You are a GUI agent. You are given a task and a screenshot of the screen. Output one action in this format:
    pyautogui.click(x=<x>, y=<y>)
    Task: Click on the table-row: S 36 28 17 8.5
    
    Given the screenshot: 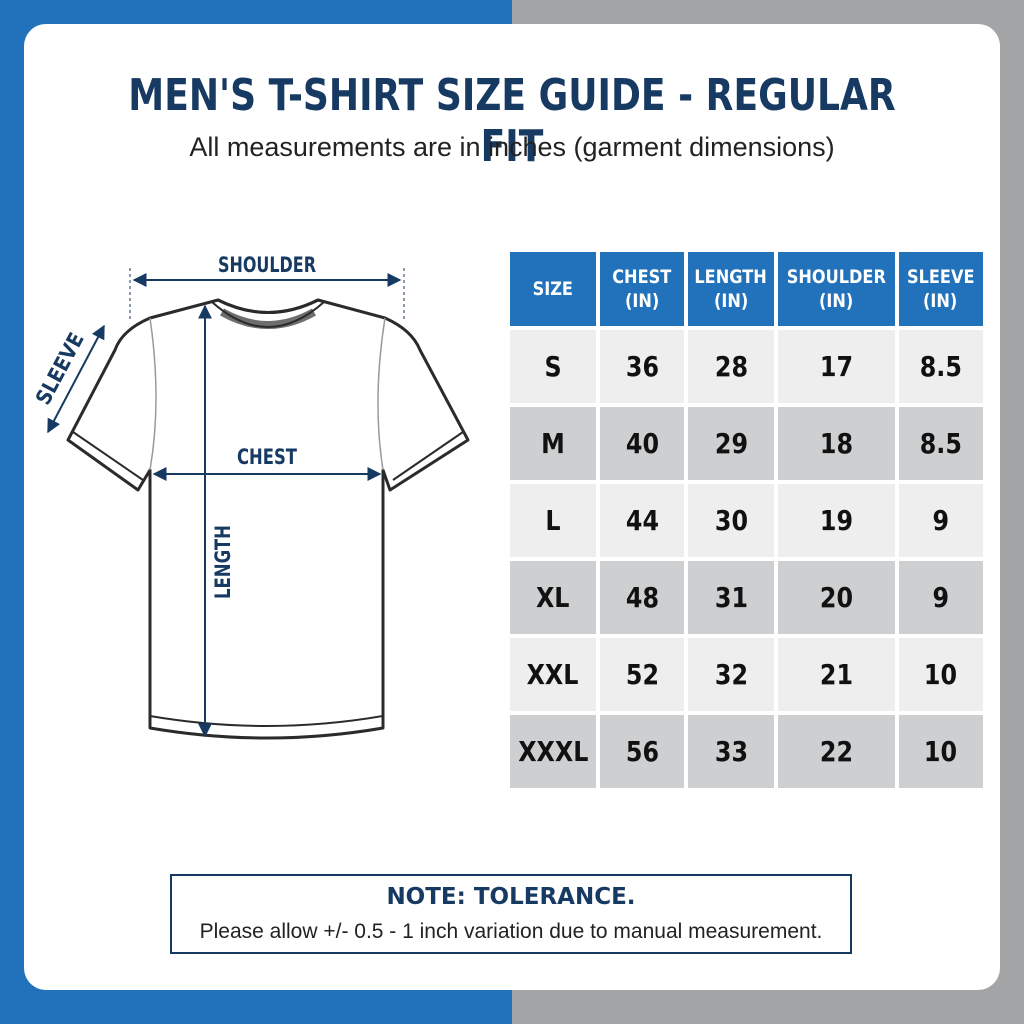 What is the action you would take?
    pyautogui.click(x=746, y=366)
    